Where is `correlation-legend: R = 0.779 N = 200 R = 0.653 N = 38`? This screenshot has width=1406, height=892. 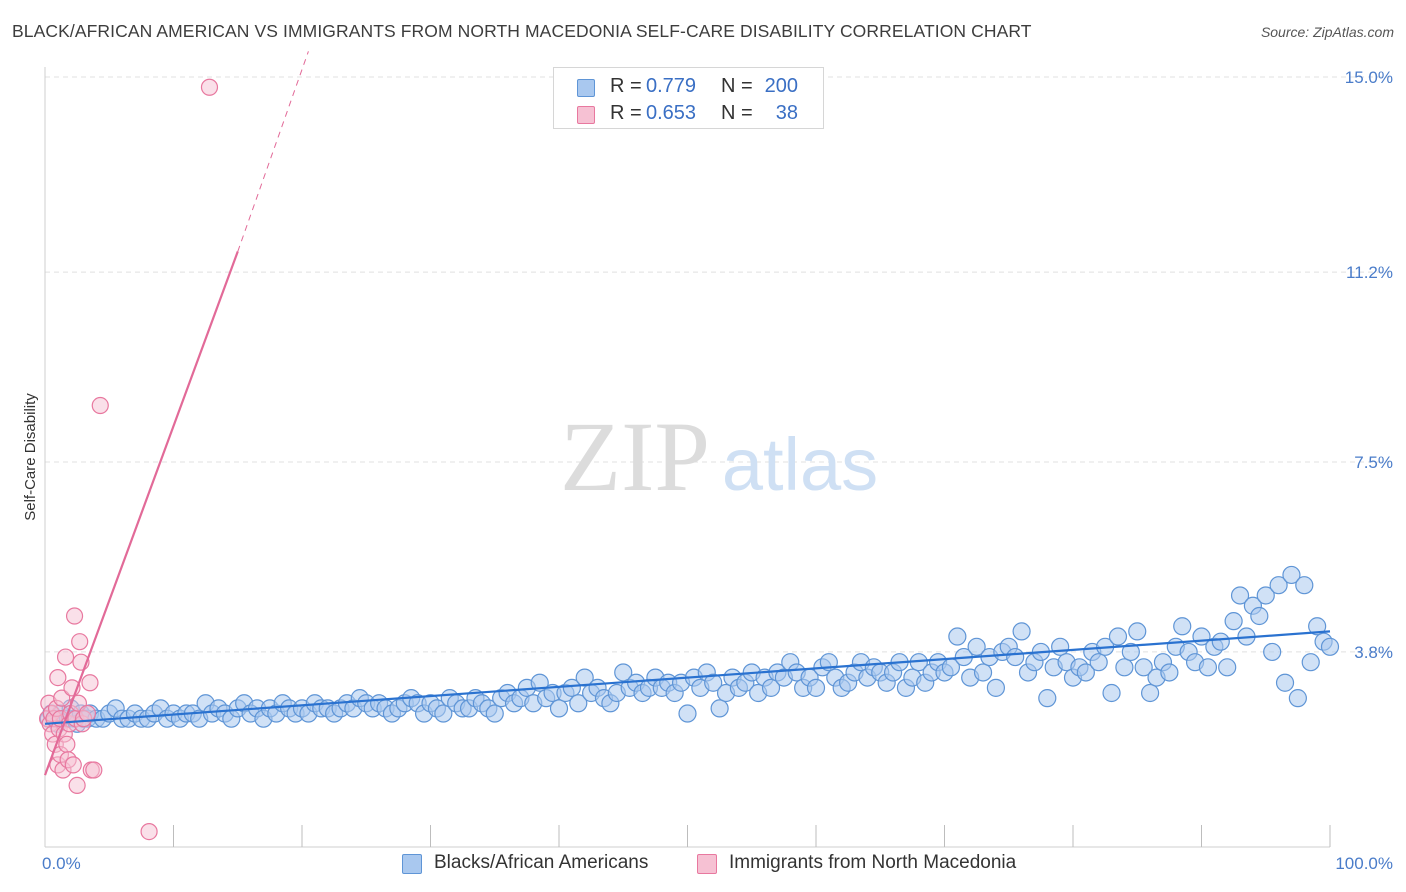
correlation-legend: R = 0.779 N = 200 R = 0.653 N = 38 is located at coordinates (688, 98).